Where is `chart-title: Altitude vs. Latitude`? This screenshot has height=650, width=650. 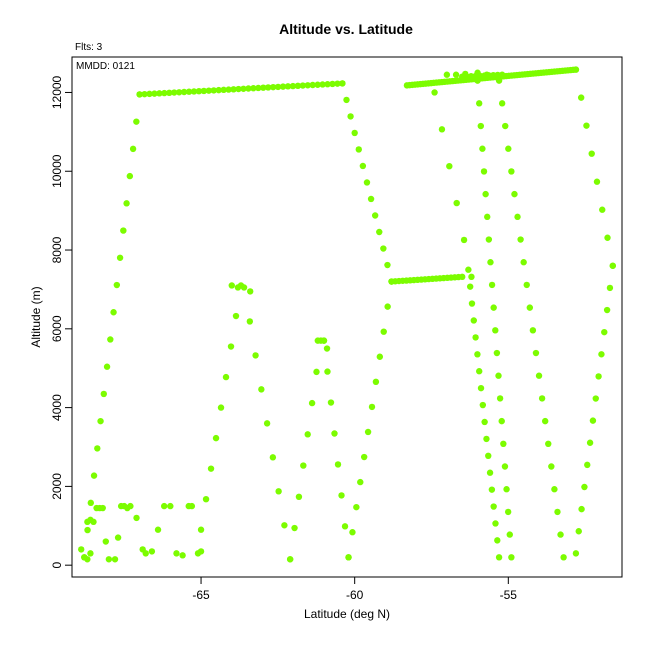 chart-title: Altitude vs. Latitude is located at coordinates (346, 29).